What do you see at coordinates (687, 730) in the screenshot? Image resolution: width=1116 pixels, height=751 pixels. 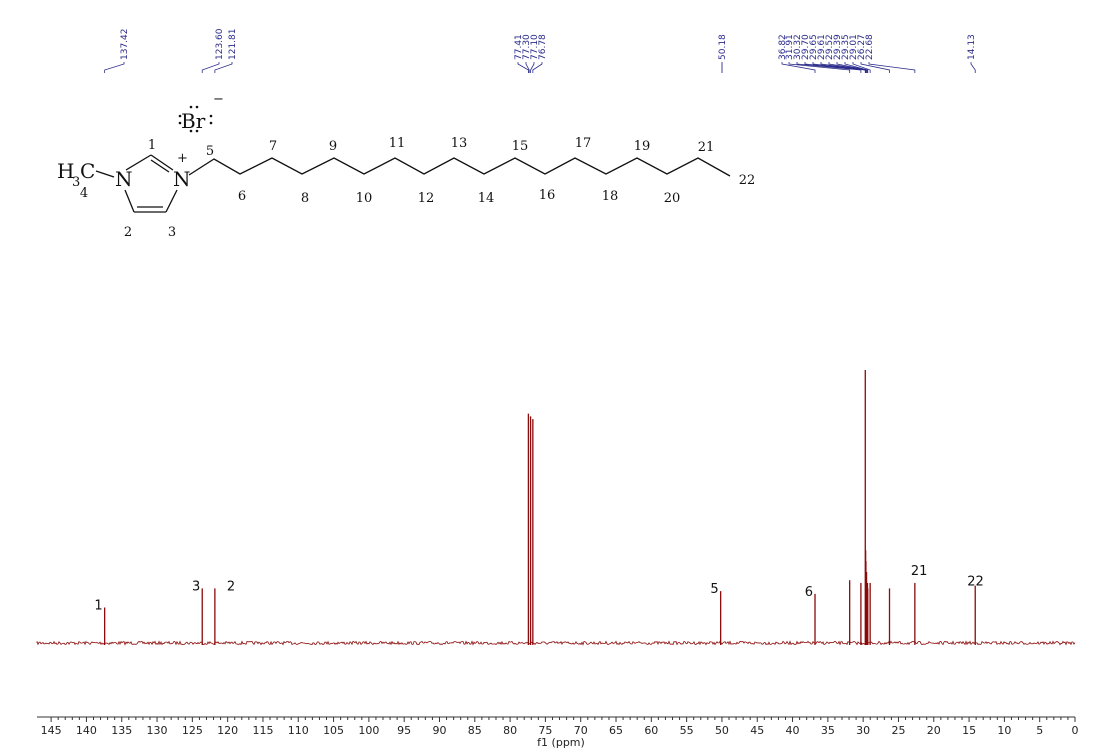 I see `x-tick-label-55: 55` at bounding box center [687, 730].